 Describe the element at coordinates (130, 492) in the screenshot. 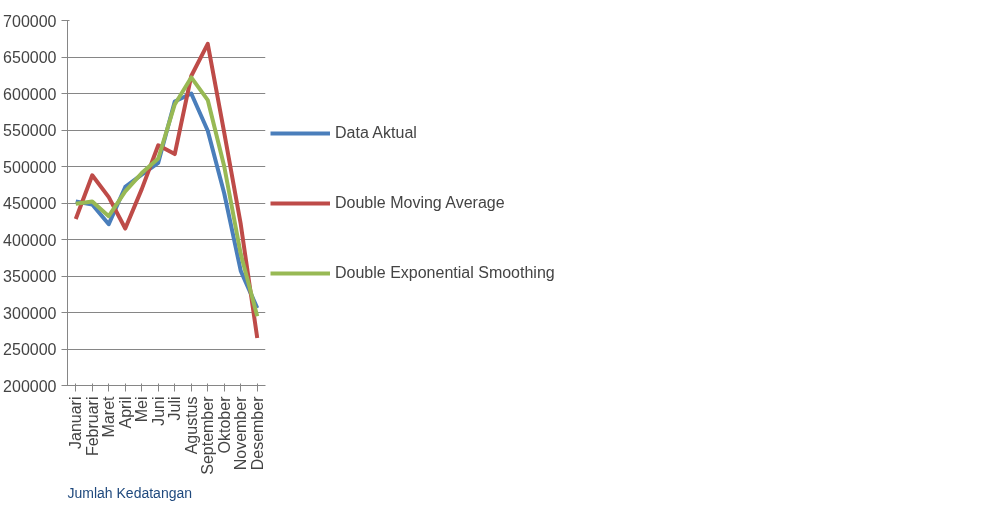

I see `text: Jumlah Kedatangan` at that location.